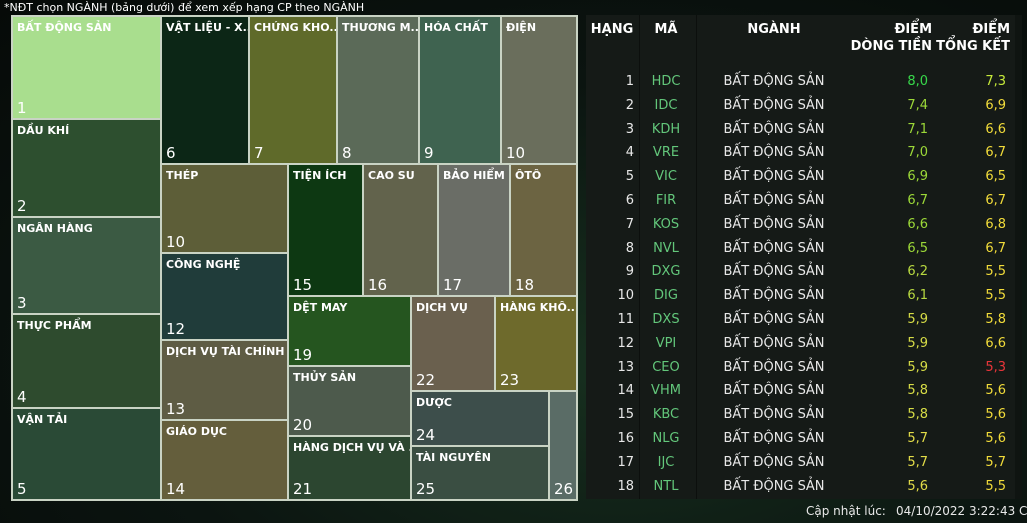  What do you see at coordinates (995, 272) in the screenshot?
I see `cell-total-score: 5,5` at bounding box center [995, 272].